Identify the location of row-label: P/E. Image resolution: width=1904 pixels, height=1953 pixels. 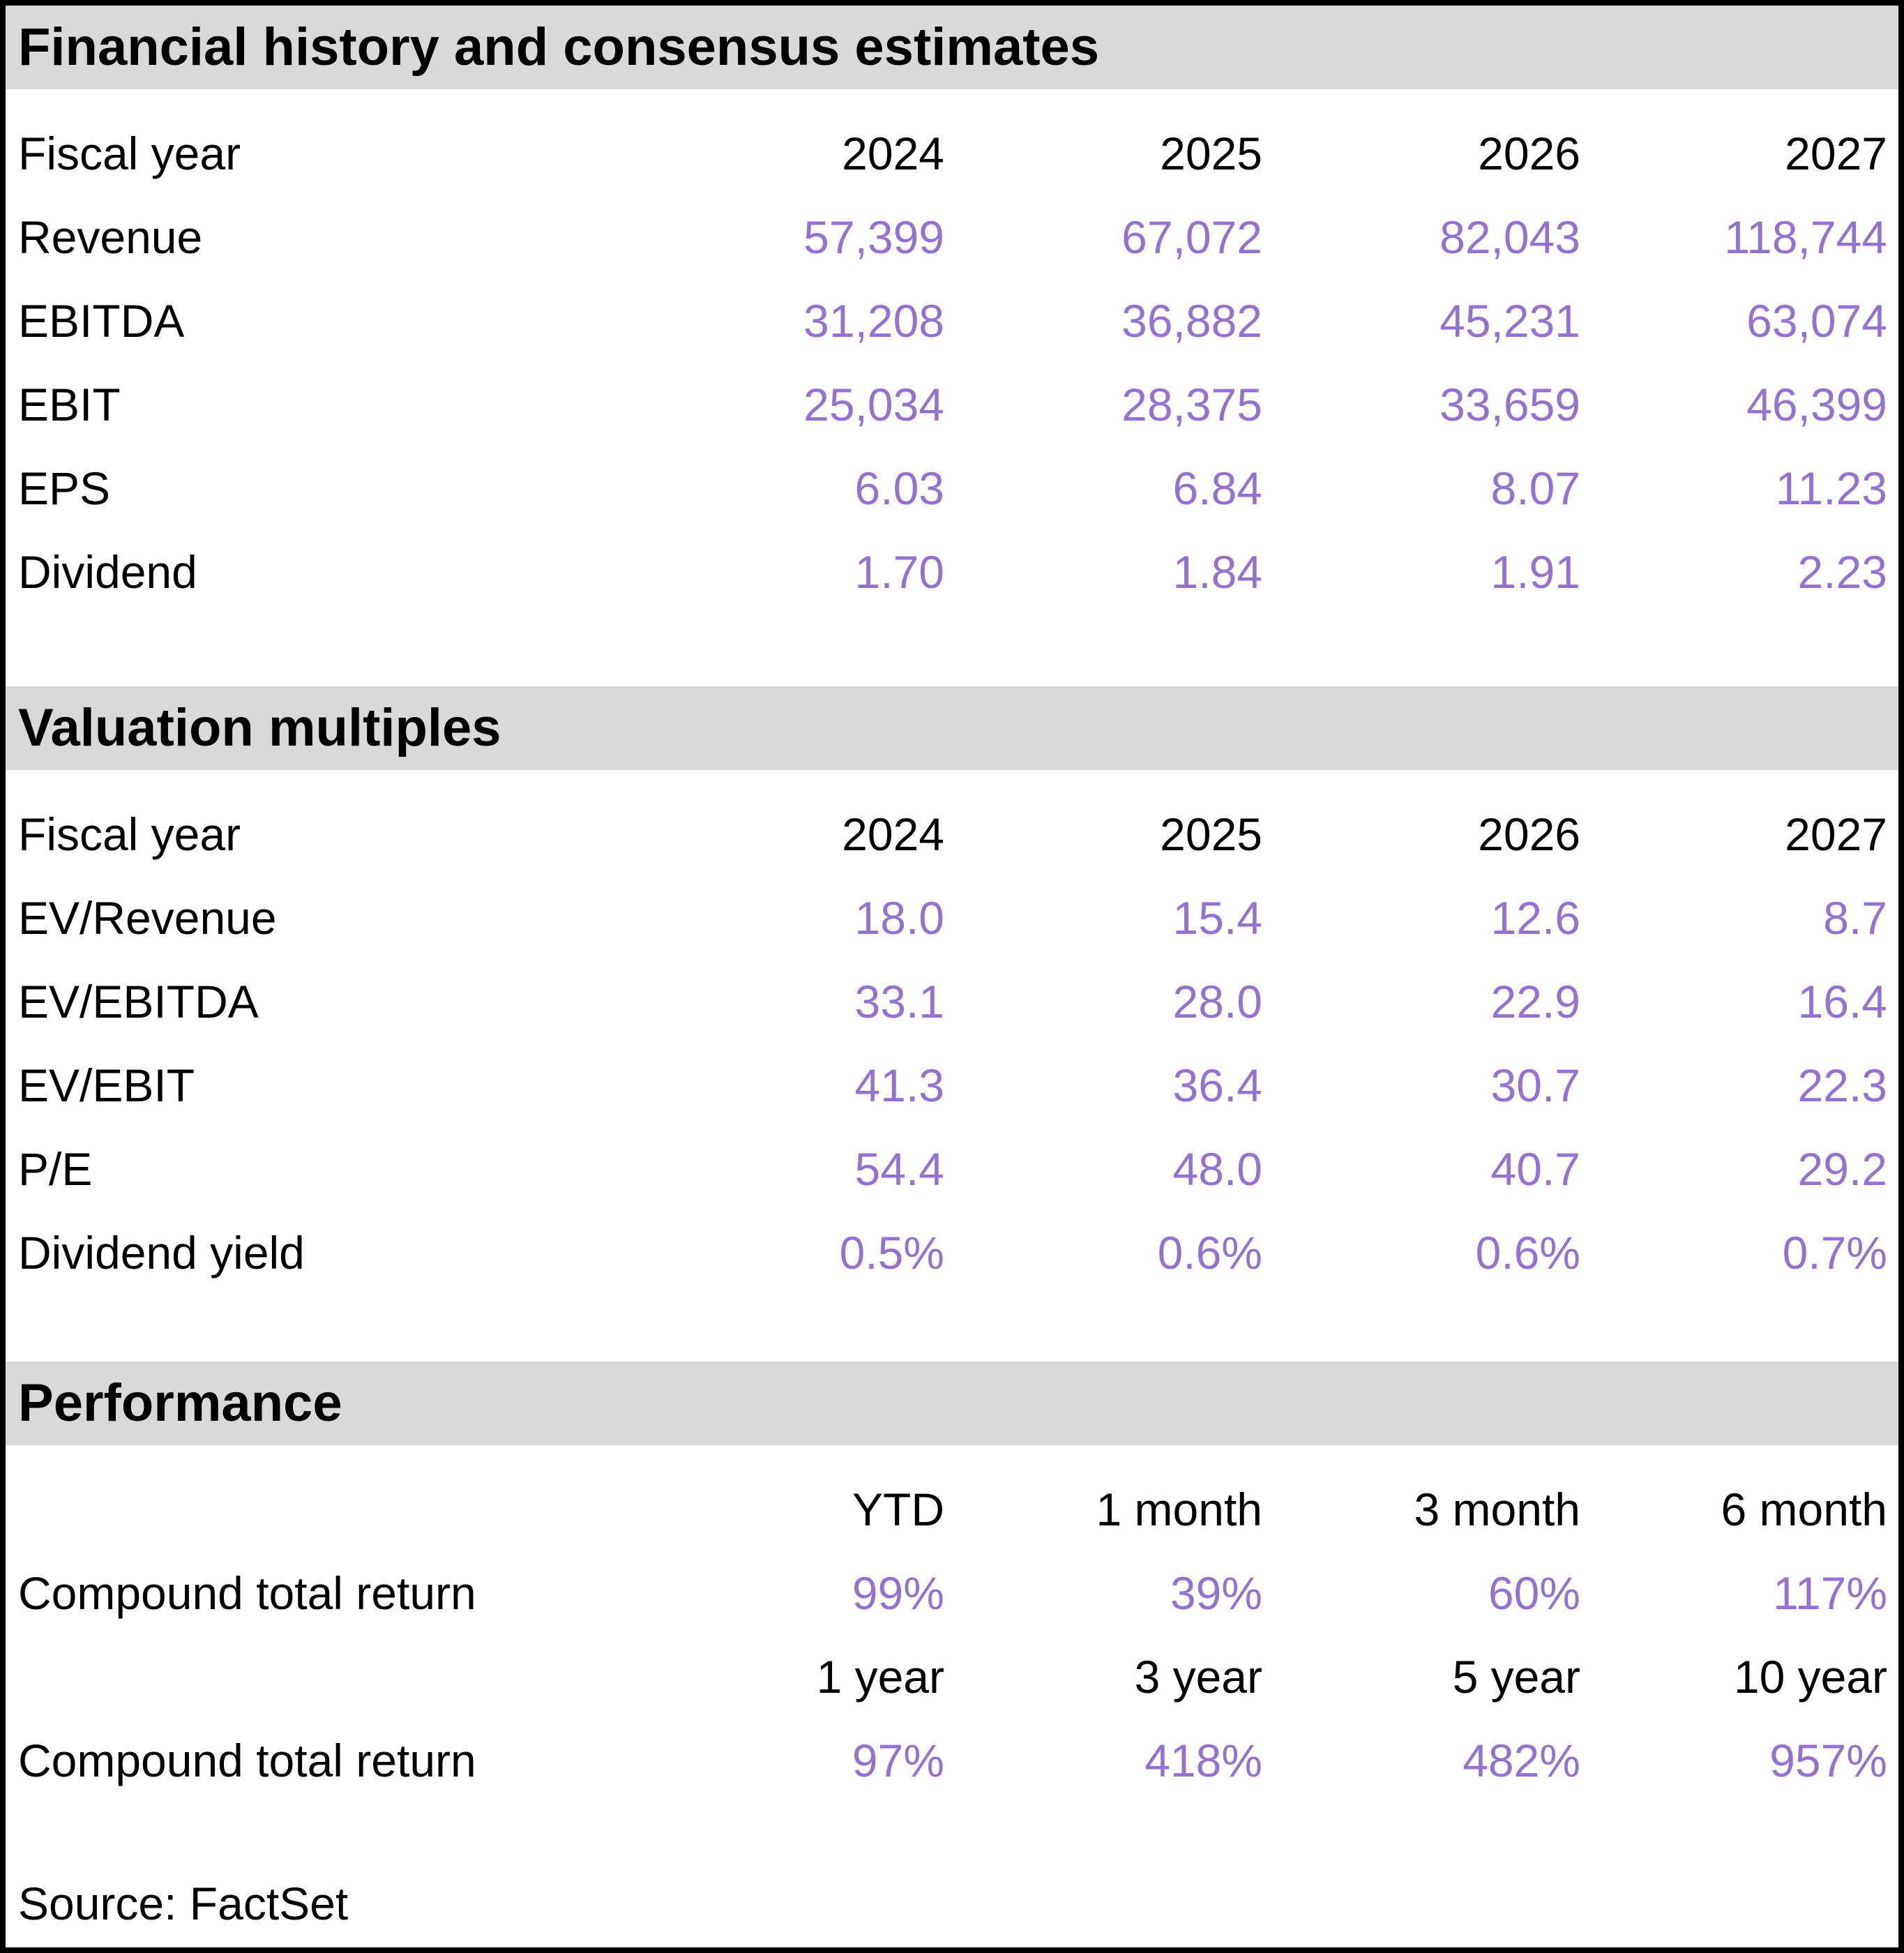
(55, 1169).